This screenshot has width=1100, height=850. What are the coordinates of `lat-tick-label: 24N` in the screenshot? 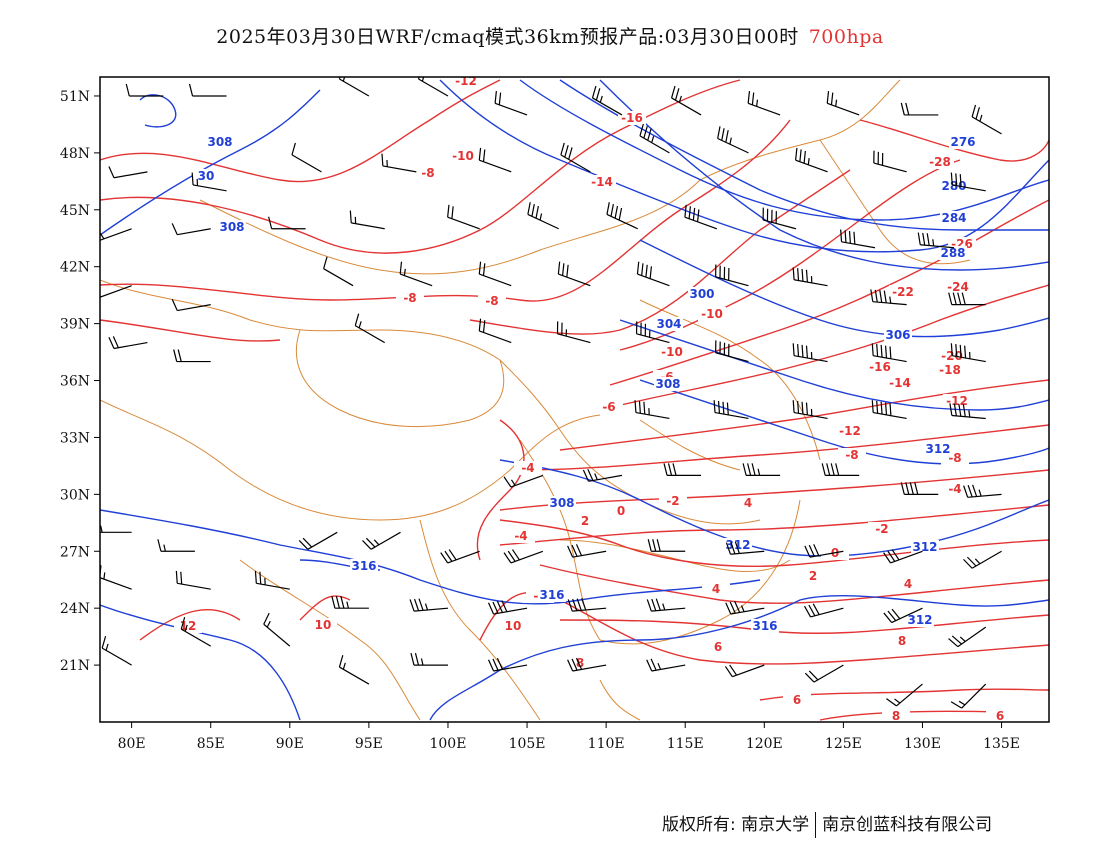 It's located at (75, 609).